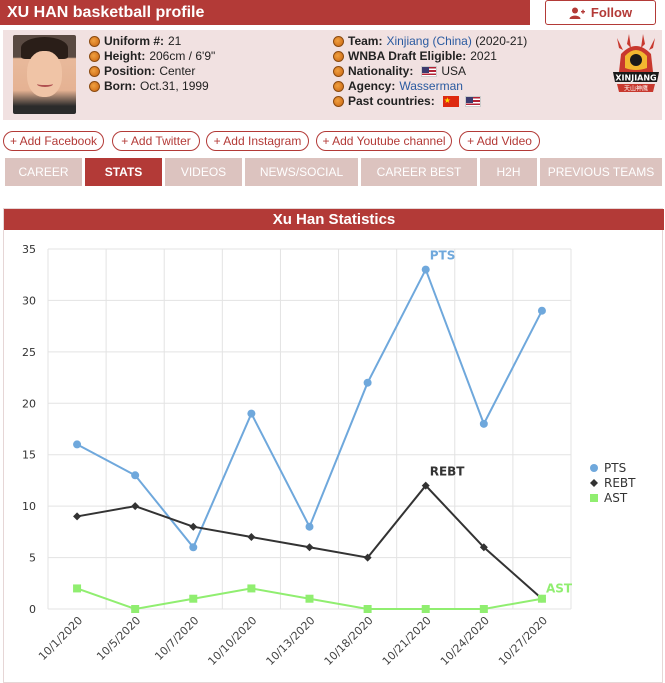 The height and width of the screenshot is (683, 665). I want to click on legend-label-pts: PTS, so click(615, 468).